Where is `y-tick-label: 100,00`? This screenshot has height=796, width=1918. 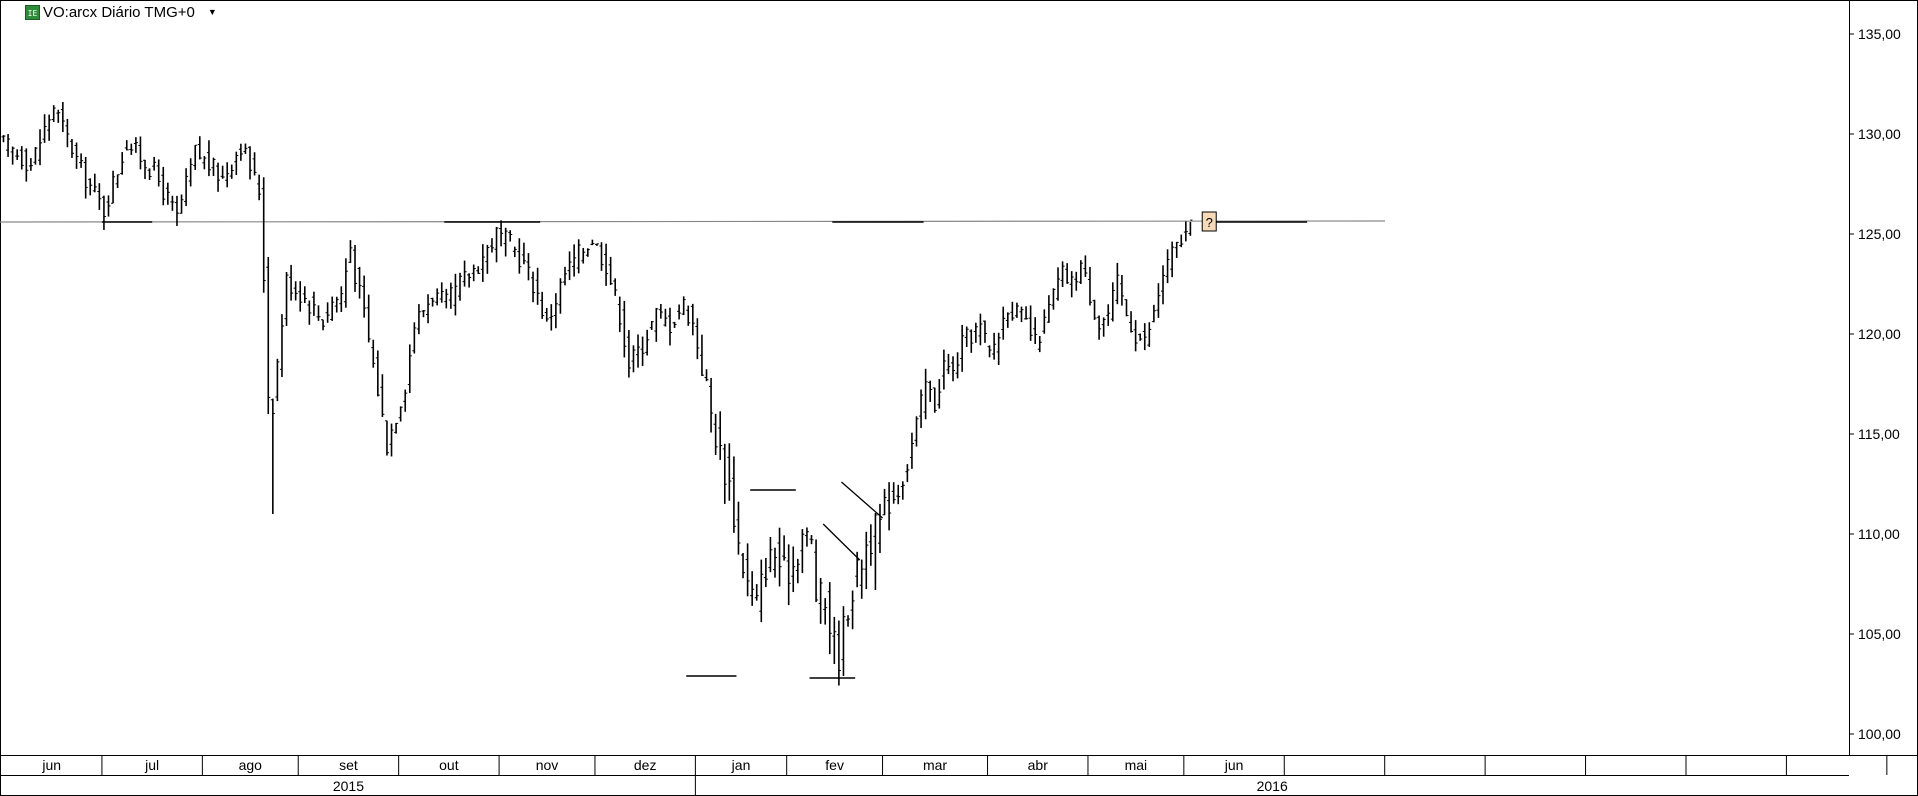 y-tick-label: 100,00 is located at coordinates (1879, 734).